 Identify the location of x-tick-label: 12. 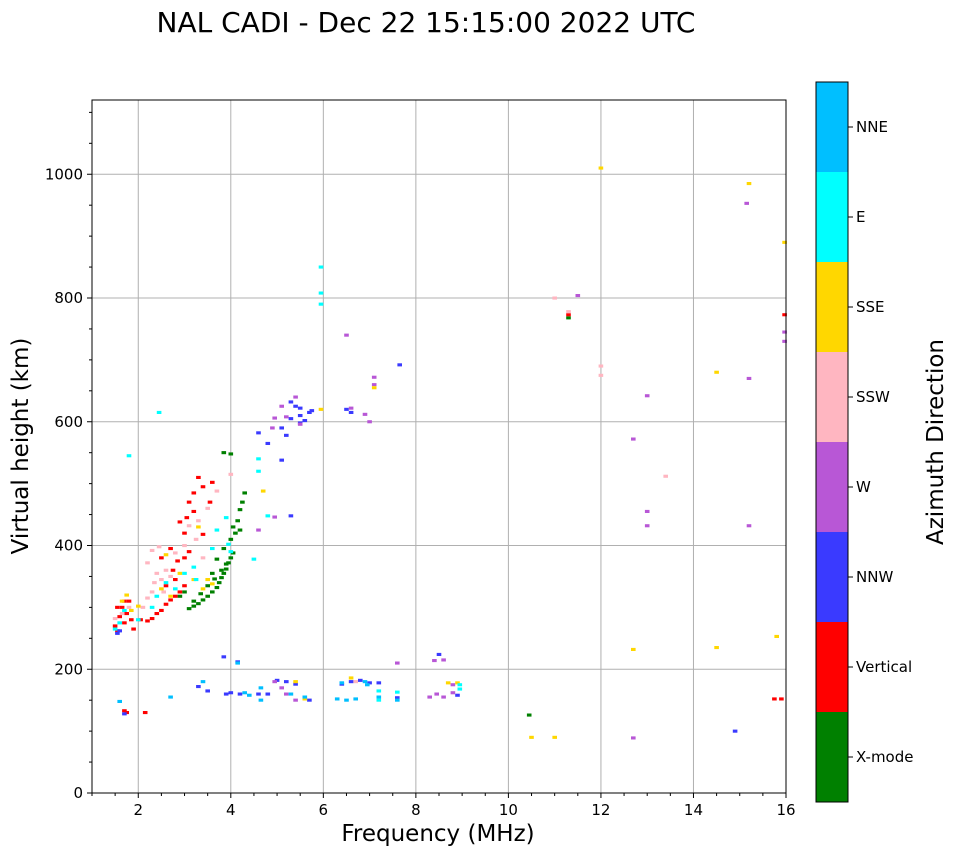
(600, 810).